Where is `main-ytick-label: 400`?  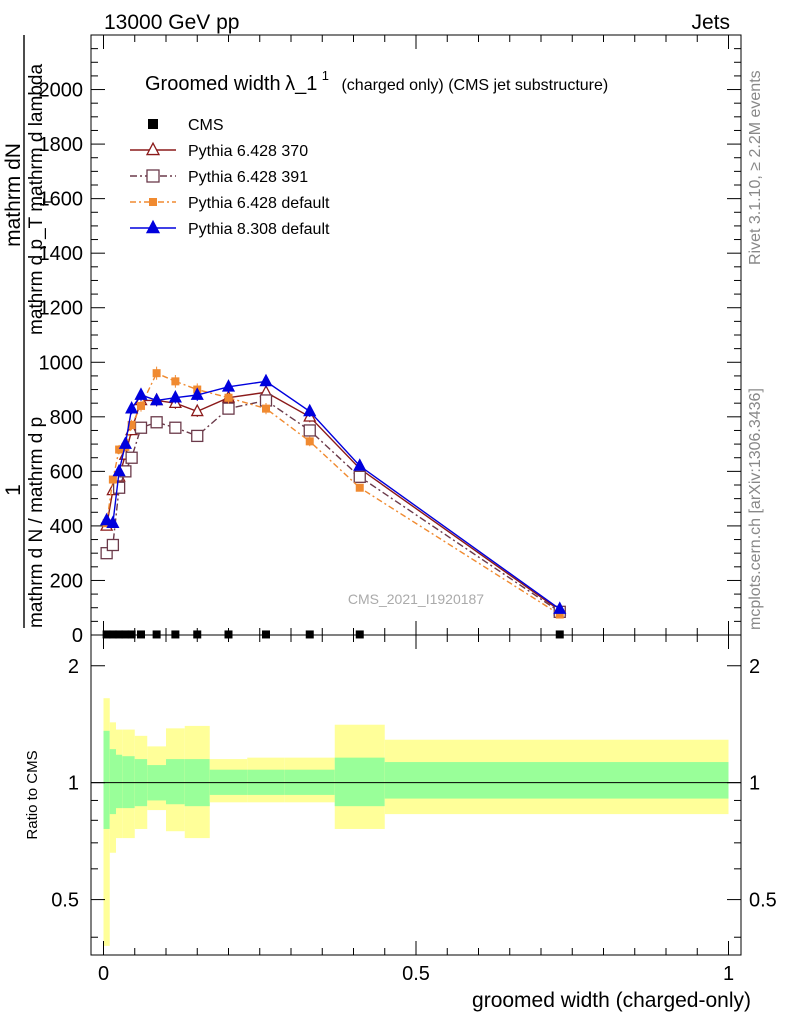 main-ytick-label: 400 is located at coordinates (66, 527).